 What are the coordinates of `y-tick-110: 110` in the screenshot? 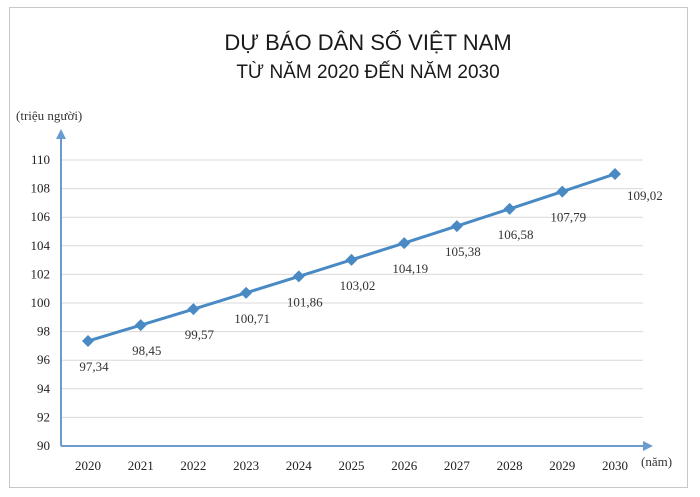 It's located at (40, 159).